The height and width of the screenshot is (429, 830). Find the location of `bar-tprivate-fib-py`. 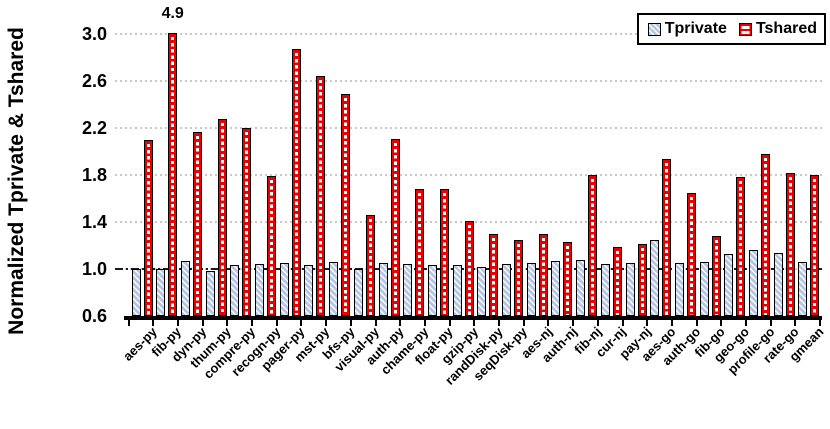

bar-tprivate-fib-py is located at coordinates (161, 292).